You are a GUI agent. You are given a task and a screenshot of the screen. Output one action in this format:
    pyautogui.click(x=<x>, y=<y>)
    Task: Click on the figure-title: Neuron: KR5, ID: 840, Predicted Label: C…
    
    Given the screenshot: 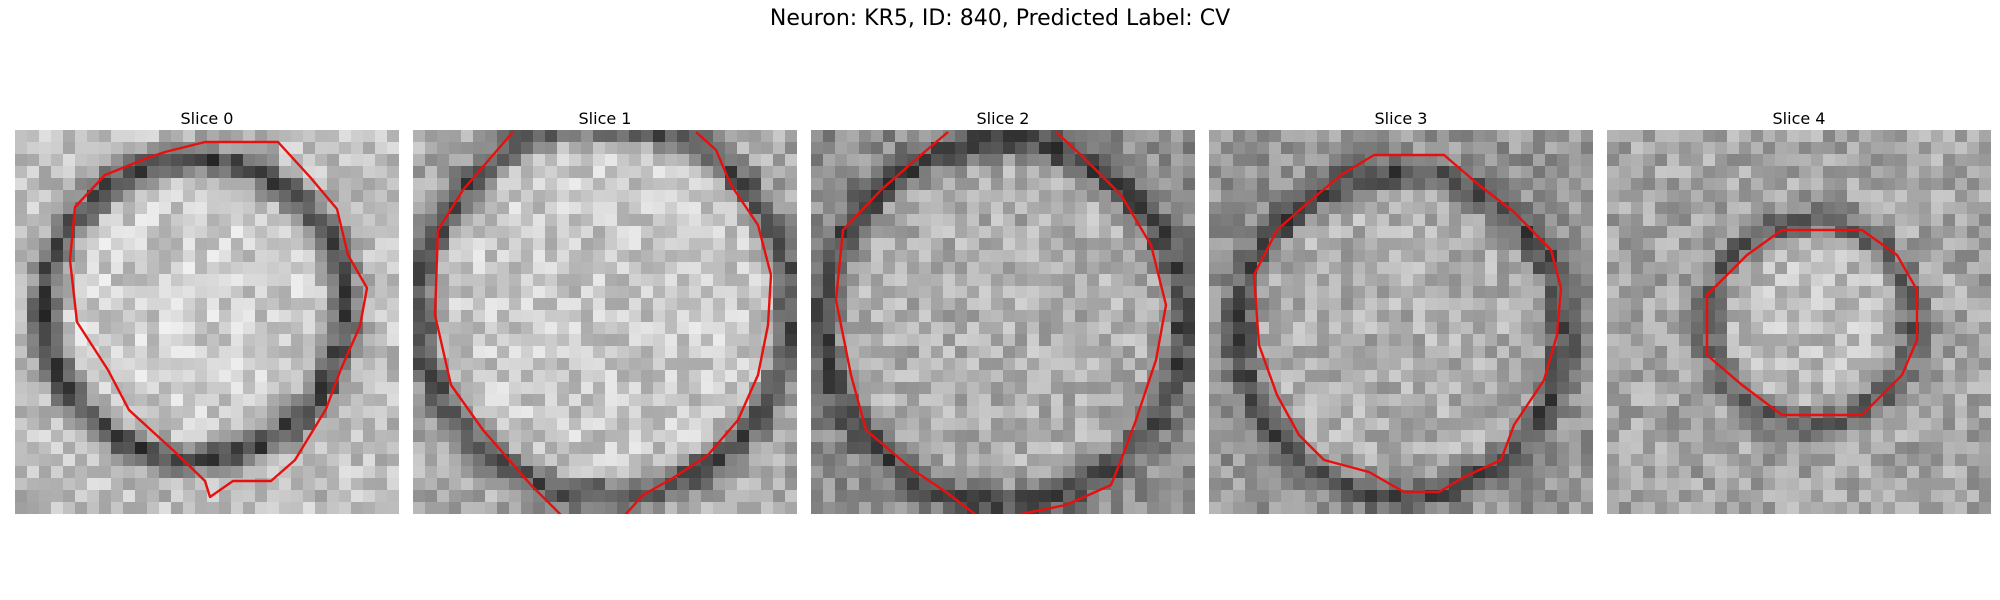 What is the action you would take?
    pyautogui.click(x=1000, y=18)
    